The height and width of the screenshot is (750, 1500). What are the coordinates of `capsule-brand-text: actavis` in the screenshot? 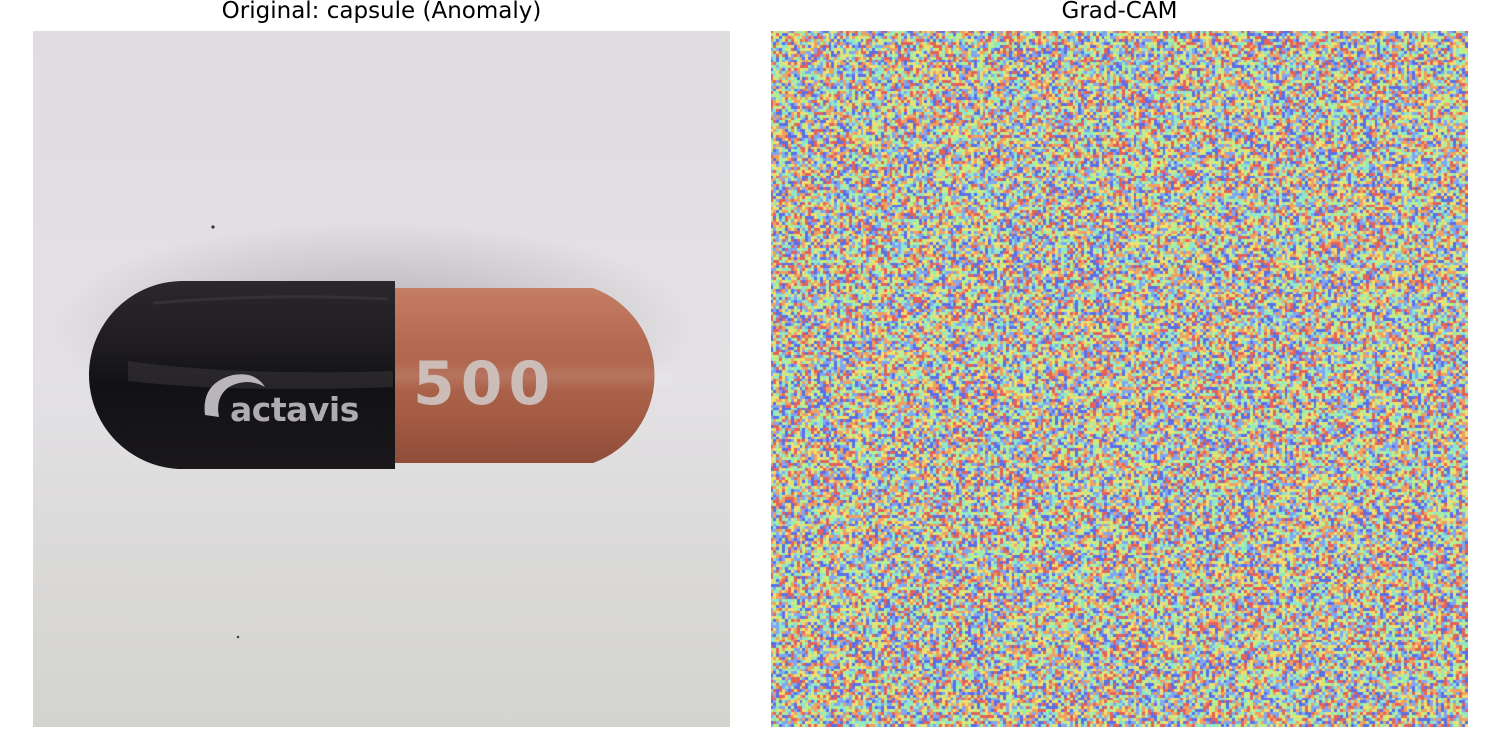 It's located at (294, 409).